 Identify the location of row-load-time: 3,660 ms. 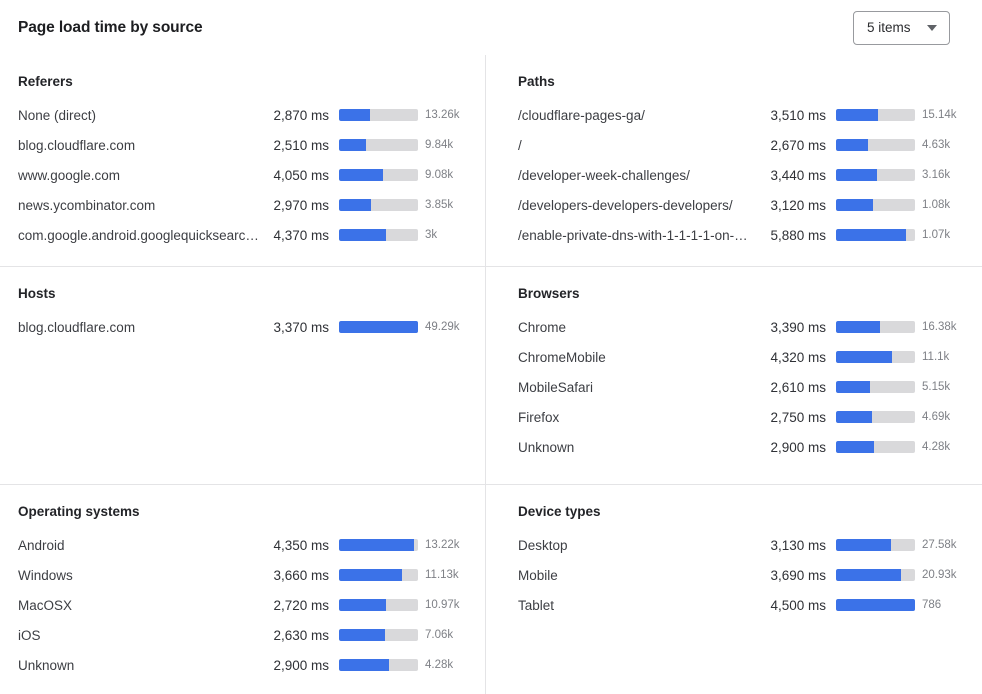
(301, 575).